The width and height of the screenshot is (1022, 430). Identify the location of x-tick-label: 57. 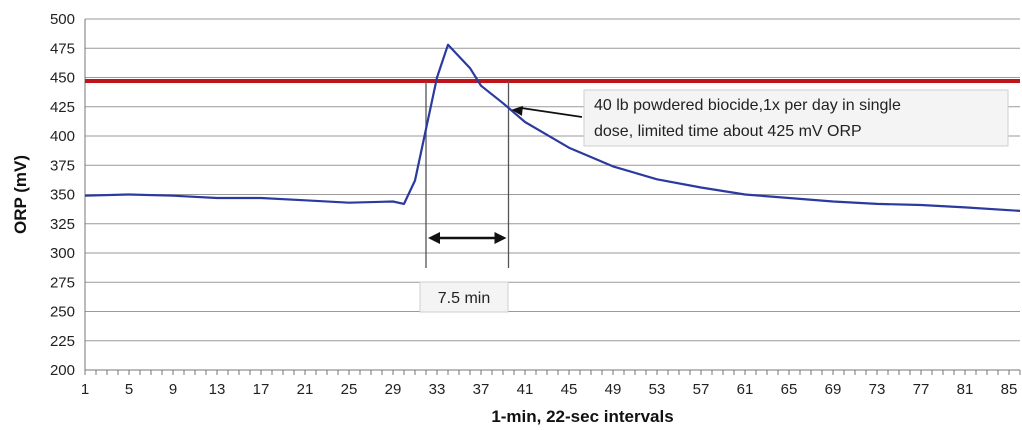
(701, 389).